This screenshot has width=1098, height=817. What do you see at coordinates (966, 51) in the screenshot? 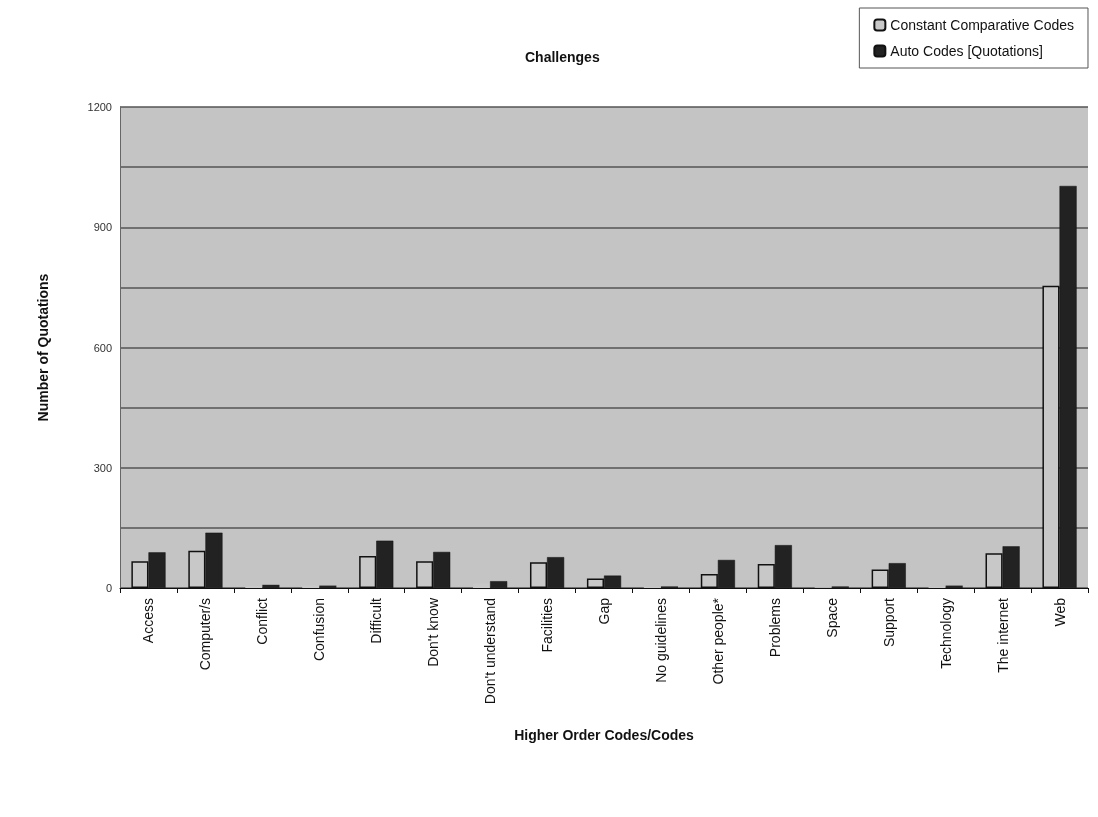
I see `legend-label: Auto Codes [Quotations]` at bounding box center [966, 51].